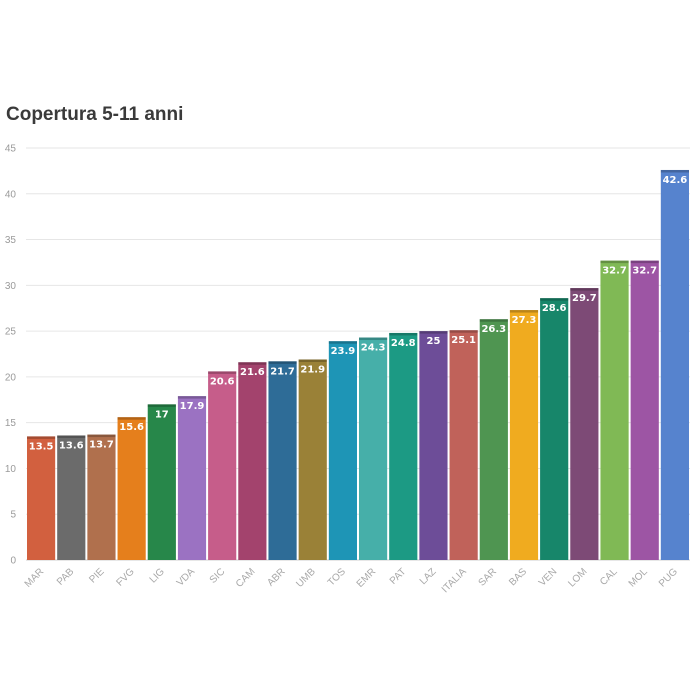 This screenshot has height=696, width=696. Describe the element at coordinates (222, 465) in the screenshot. I see `bar-sic` at that location.